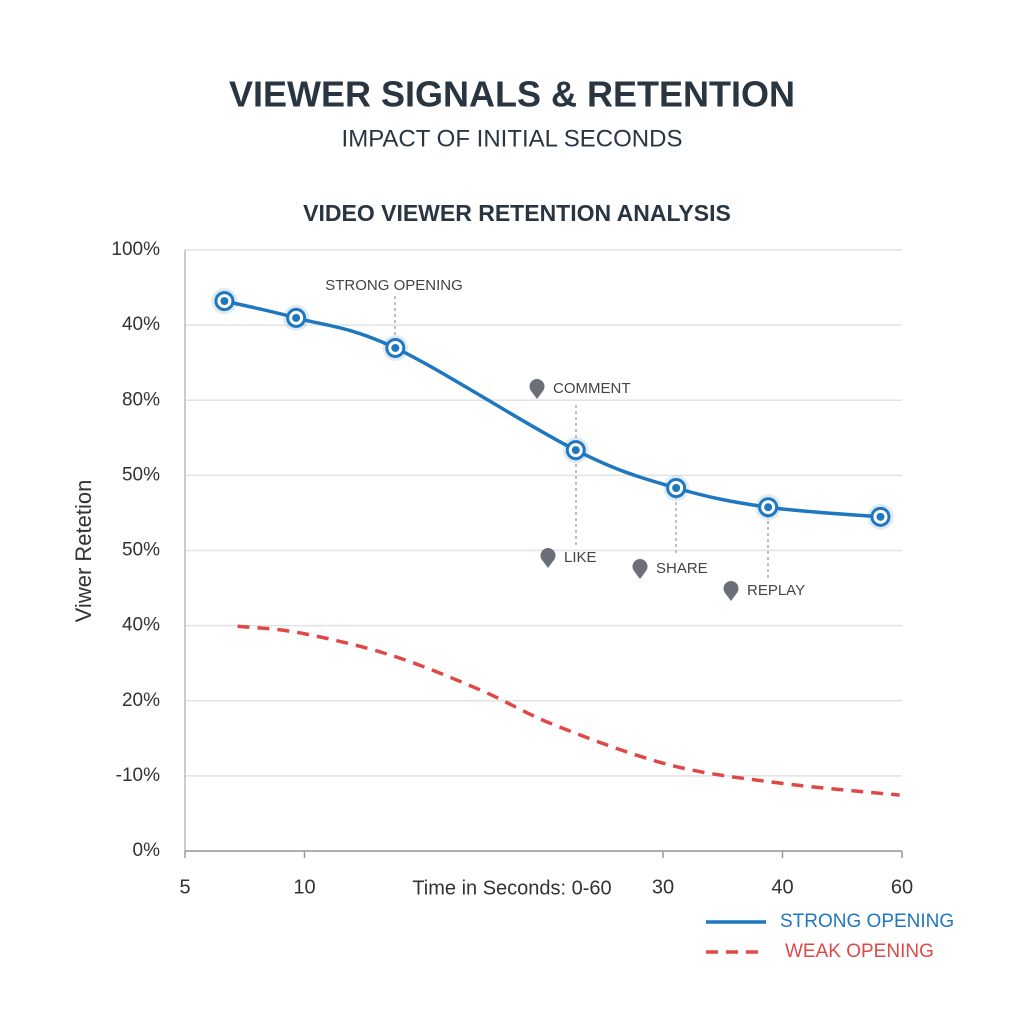 This screenshot has width=1024, height=1024. I want to click on legend-label: WEAK OPENING, so click(859, 951).